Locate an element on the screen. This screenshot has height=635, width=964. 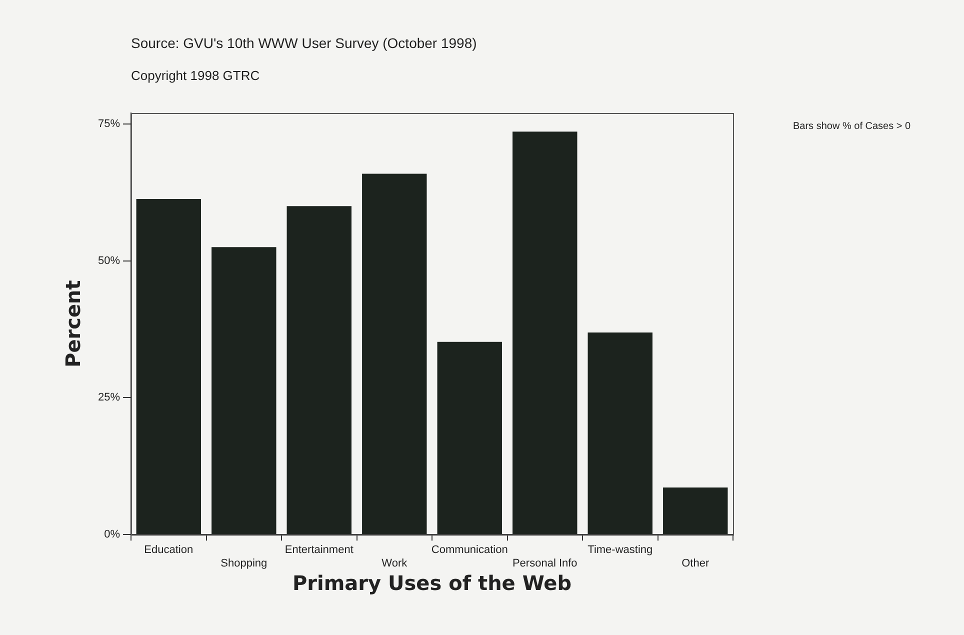
y-axis-title: Percent is located at coordinates (73, 324).